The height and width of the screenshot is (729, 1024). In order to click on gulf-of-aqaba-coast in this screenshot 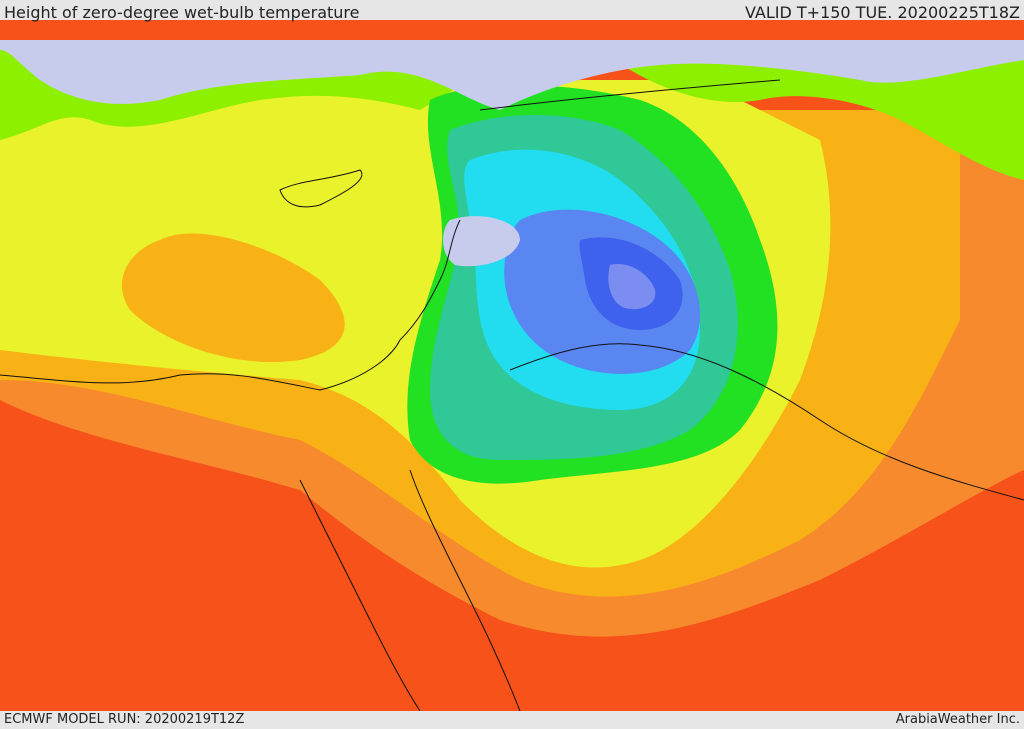, I will do `click(465, 590)`.